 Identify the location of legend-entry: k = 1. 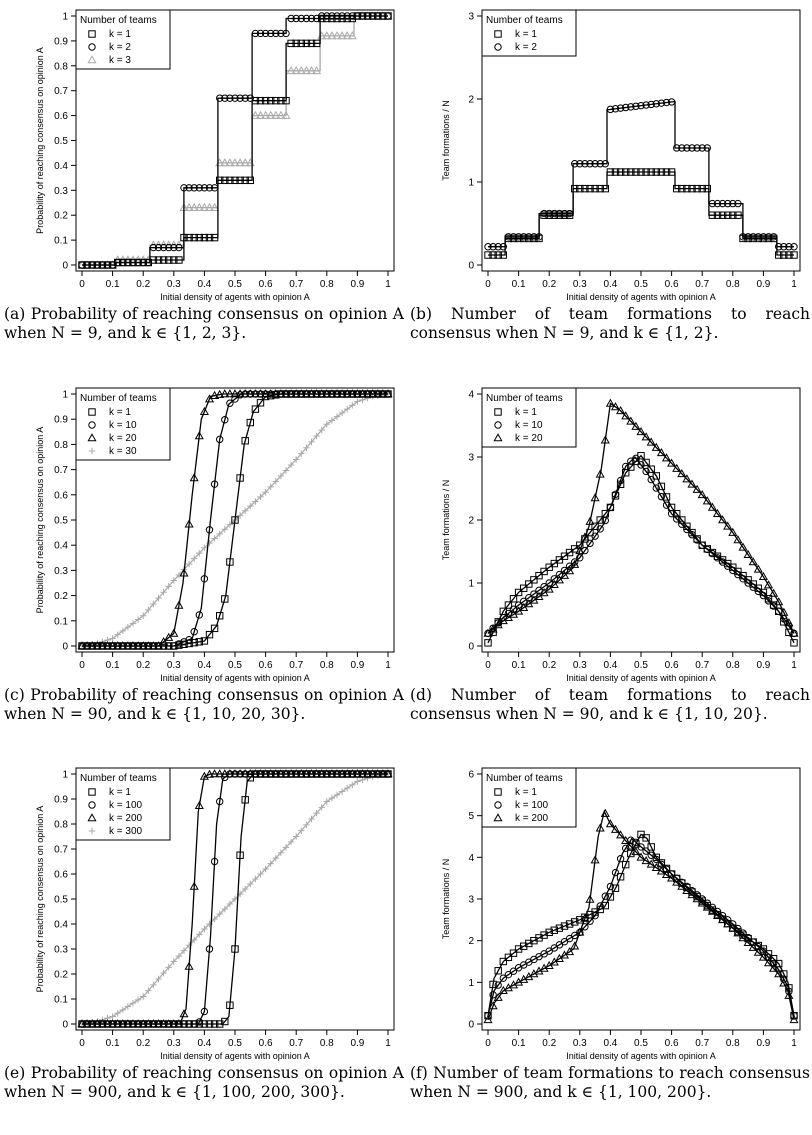
(526, 792).